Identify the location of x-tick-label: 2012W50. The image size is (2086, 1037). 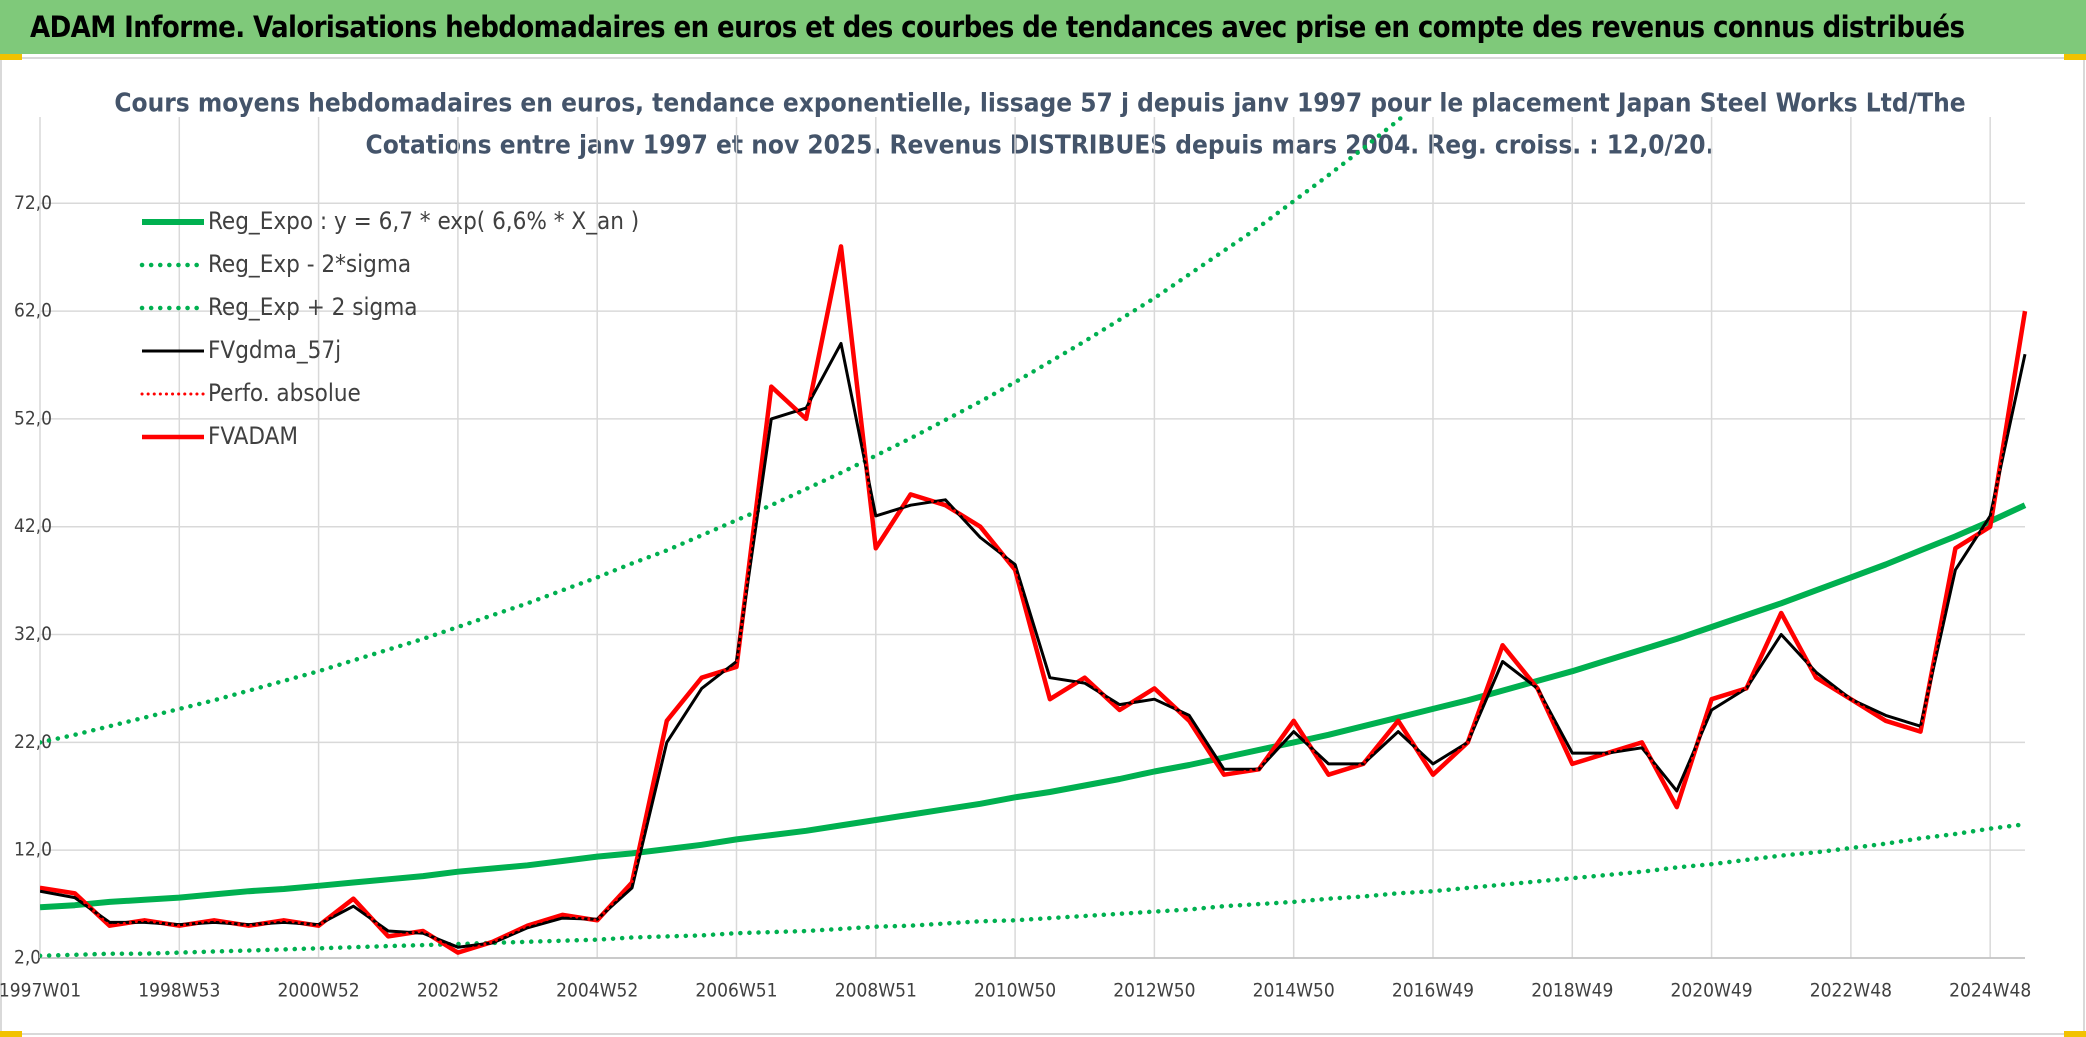
(1154, 991).